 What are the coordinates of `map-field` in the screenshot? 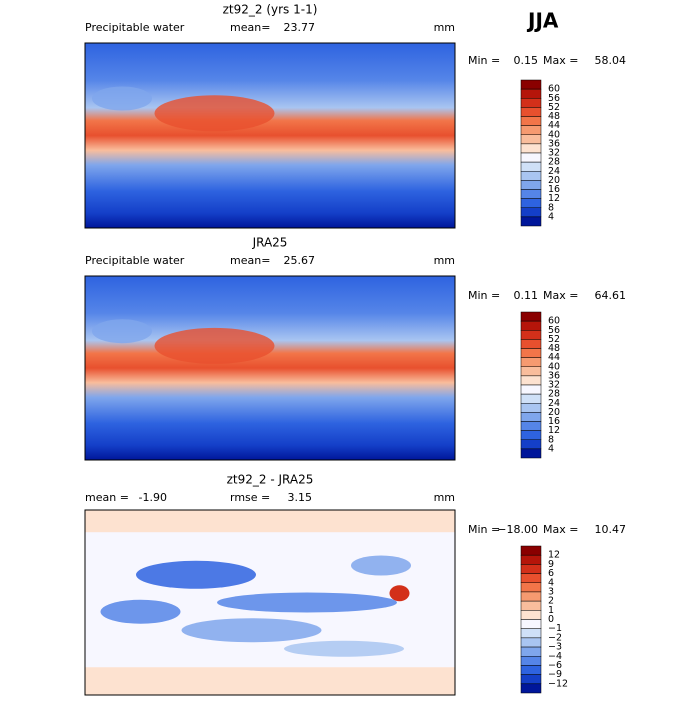 It's located at (270, 135).